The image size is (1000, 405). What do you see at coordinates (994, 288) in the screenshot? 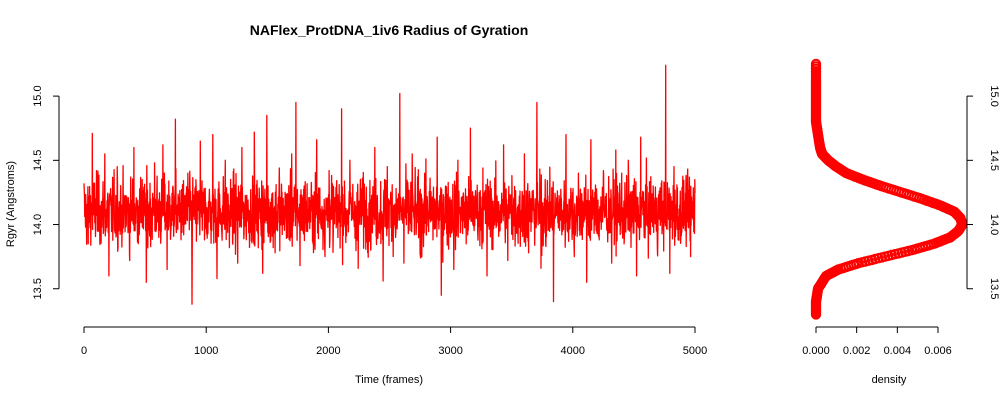
I see `density-y-tick-label: 13.5` at bounding box center [994, 288].